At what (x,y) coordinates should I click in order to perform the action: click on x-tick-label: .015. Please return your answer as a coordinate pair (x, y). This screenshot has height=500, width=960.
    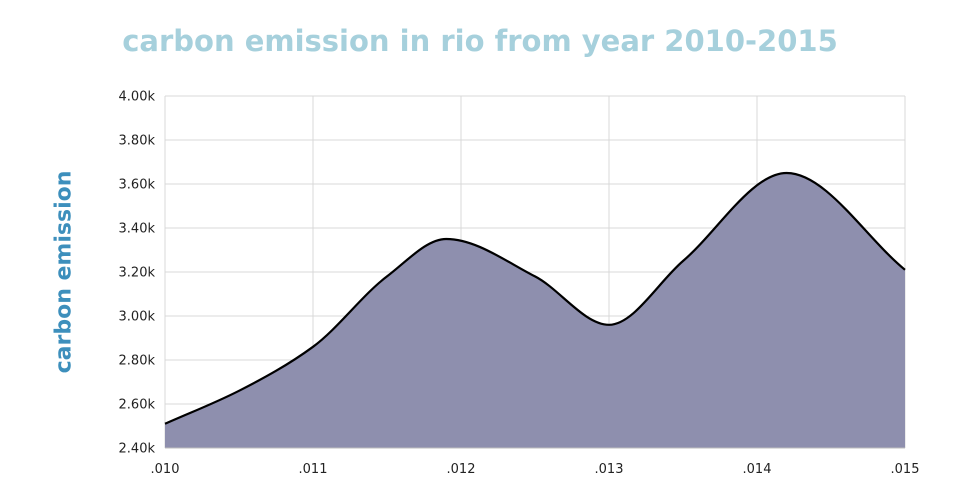
    Looking at the image, I should click on (905, 469).